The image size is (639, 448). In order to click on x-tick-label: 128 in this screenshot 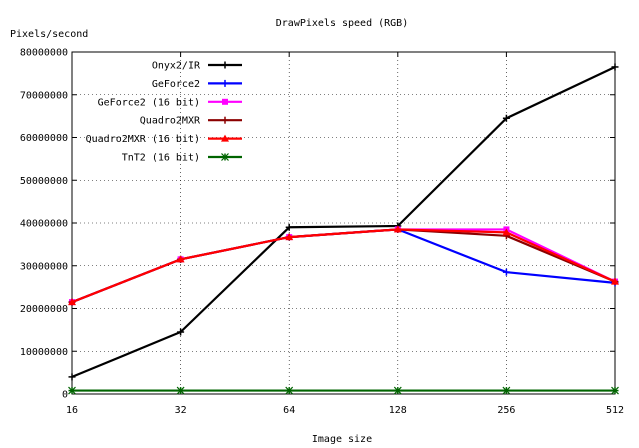, I will do `click(398, 410)`.